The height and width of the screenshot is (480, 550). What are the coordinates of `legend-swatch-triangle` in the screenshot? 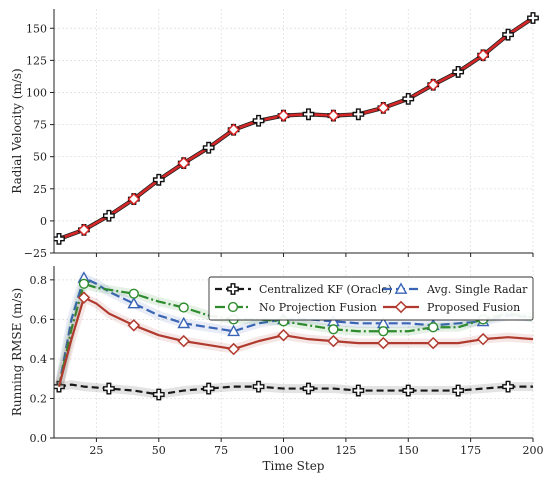 It's located at (401, 288).